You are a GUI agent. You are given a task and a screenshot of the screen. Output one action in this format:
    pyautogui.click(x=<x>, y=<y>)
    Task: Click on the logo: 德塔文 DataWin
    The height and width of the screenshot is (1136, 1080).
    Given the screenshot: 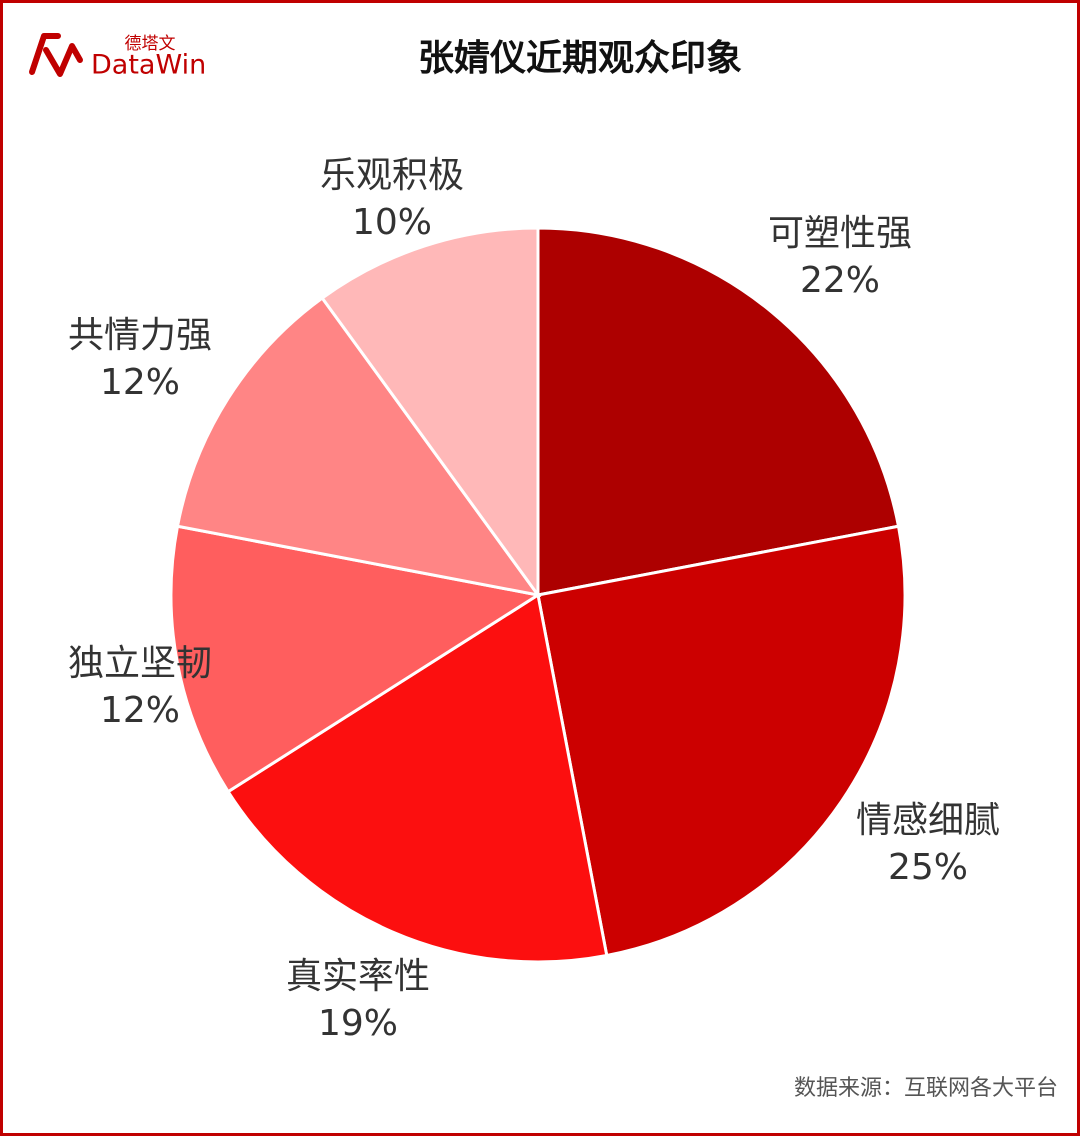 What is the action you would take?
    pyautogui.click(x=117, y=57)
    